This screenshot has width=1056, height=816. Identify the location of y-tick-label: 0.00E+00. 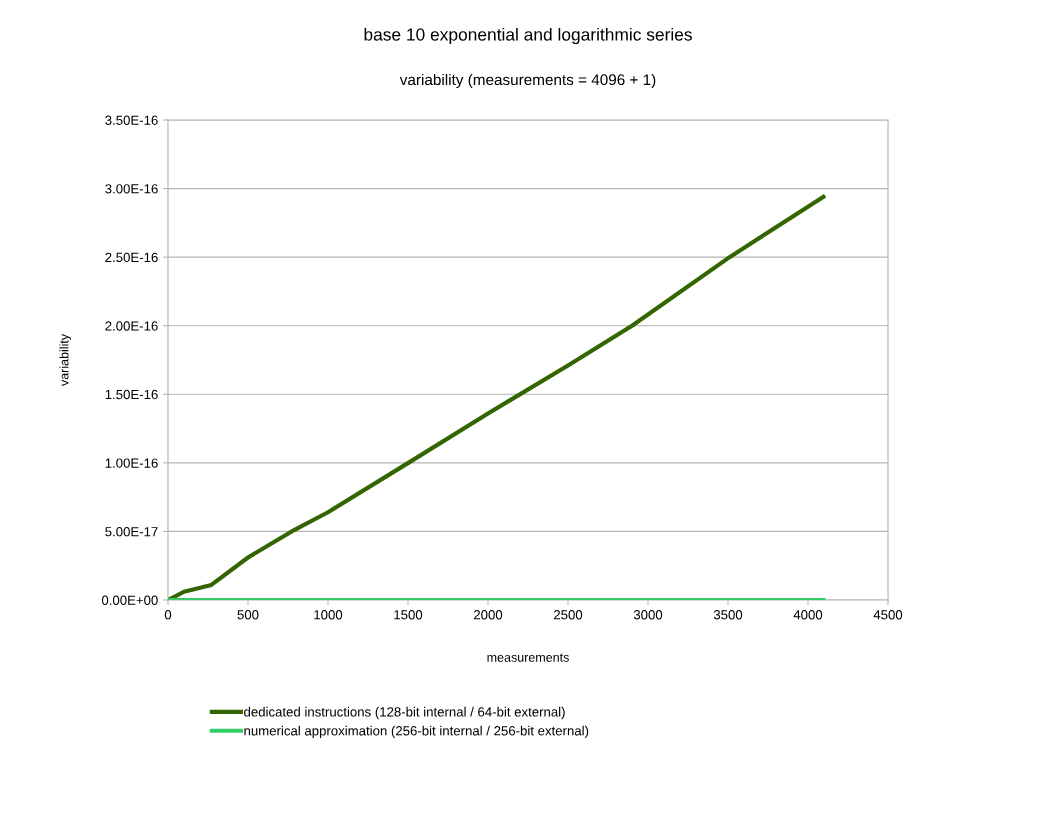
(129, 600).